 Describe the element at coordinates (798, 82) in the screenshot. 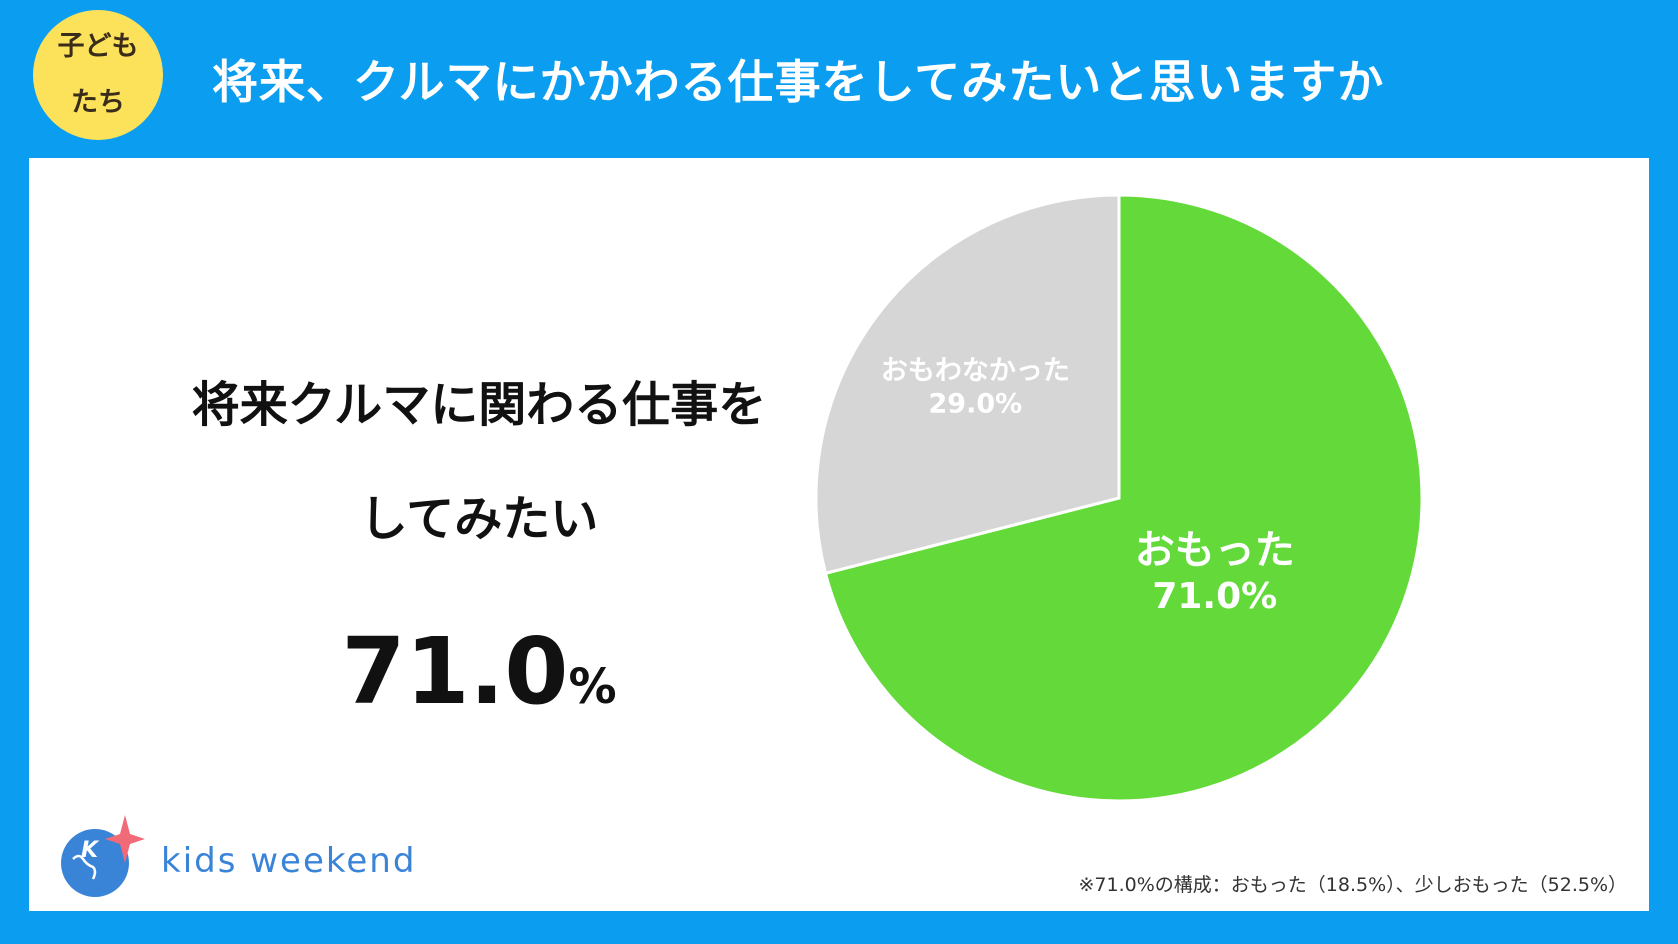

I see `page-title: 将来、クルマにかかわる仕事をしてみたいと思いますか` at that location.